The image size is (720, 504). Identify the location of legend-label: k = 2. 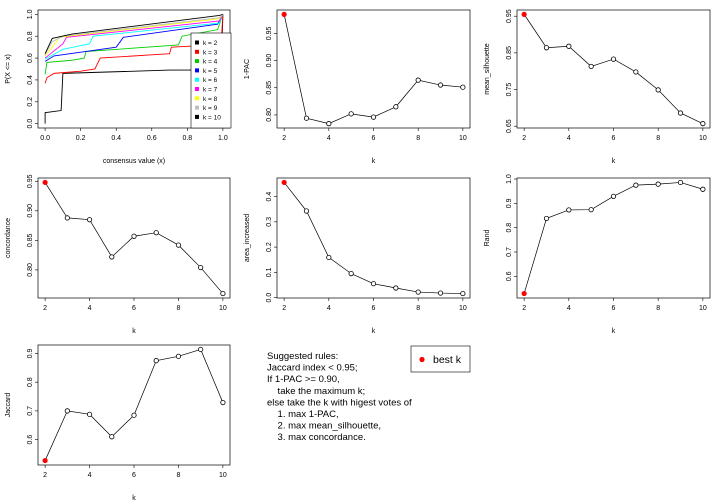
(210, 43).